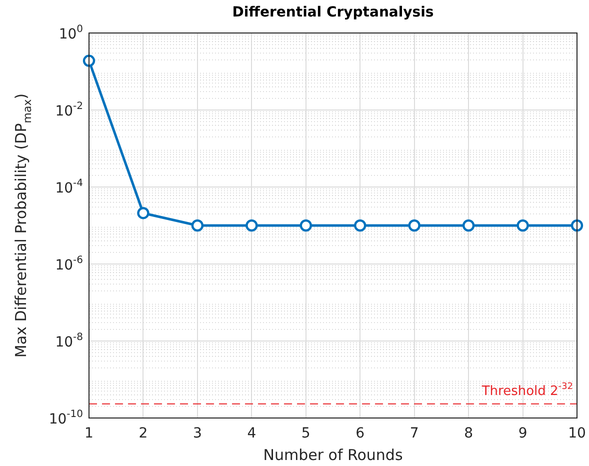 This screenshot has height=466, width=589. Describe the element at coordinates (333, 12) in the screenshot. I see `chart-title: Differential Cryptanalysis` at that location.